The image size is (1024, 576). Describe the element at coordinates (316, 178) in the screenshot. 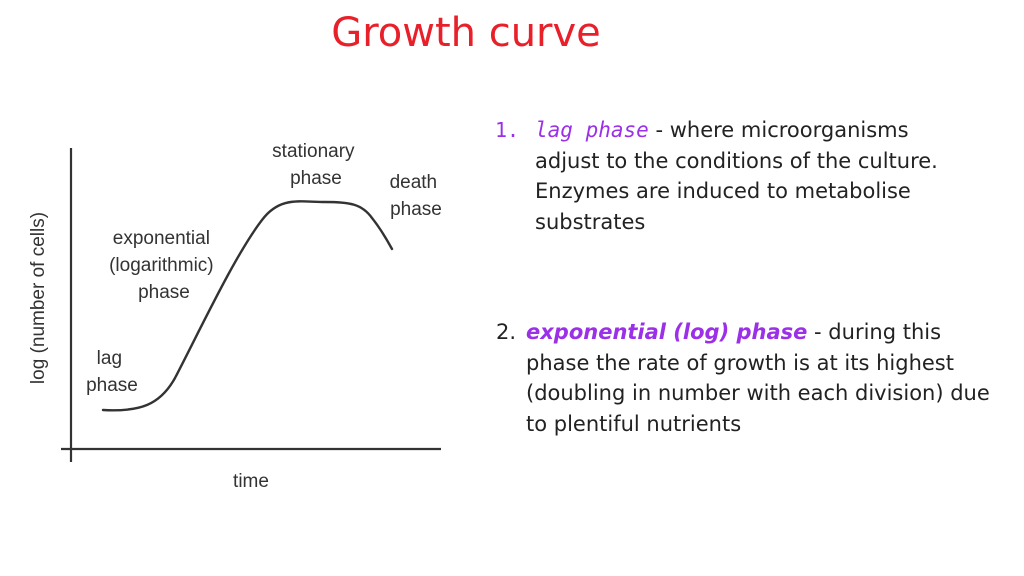

I see `stationary-phase-label-line: phase` at that location.